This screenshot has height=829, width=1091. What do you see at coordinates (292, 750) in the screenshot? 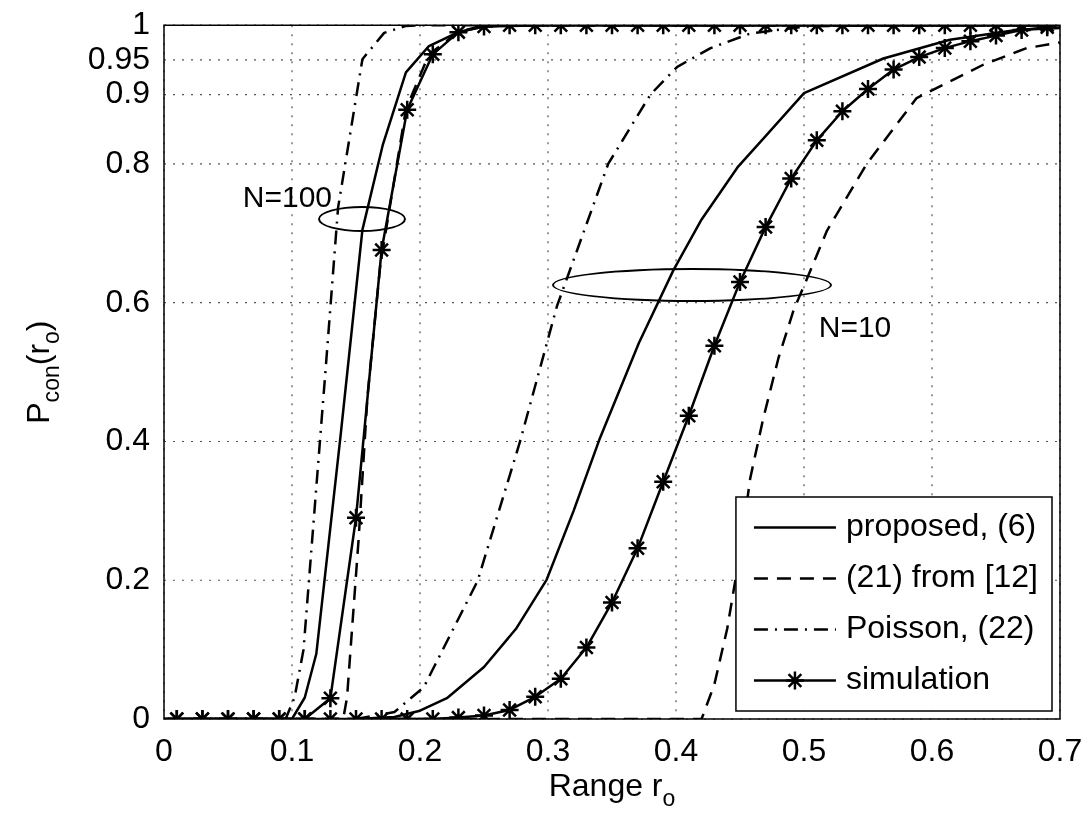
I see `x-tick-label: 0.1` at bounding box center [292, 750].